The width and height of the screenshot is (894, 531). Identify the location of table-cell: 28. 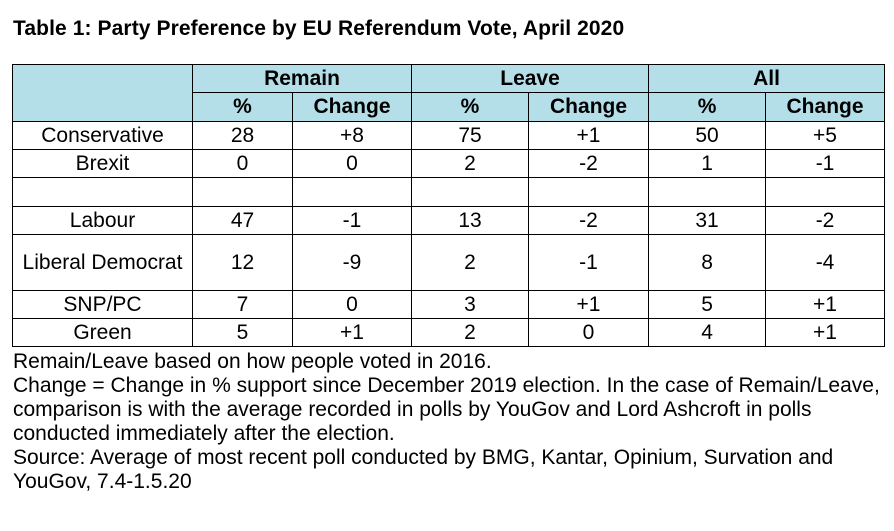
(242, 135).